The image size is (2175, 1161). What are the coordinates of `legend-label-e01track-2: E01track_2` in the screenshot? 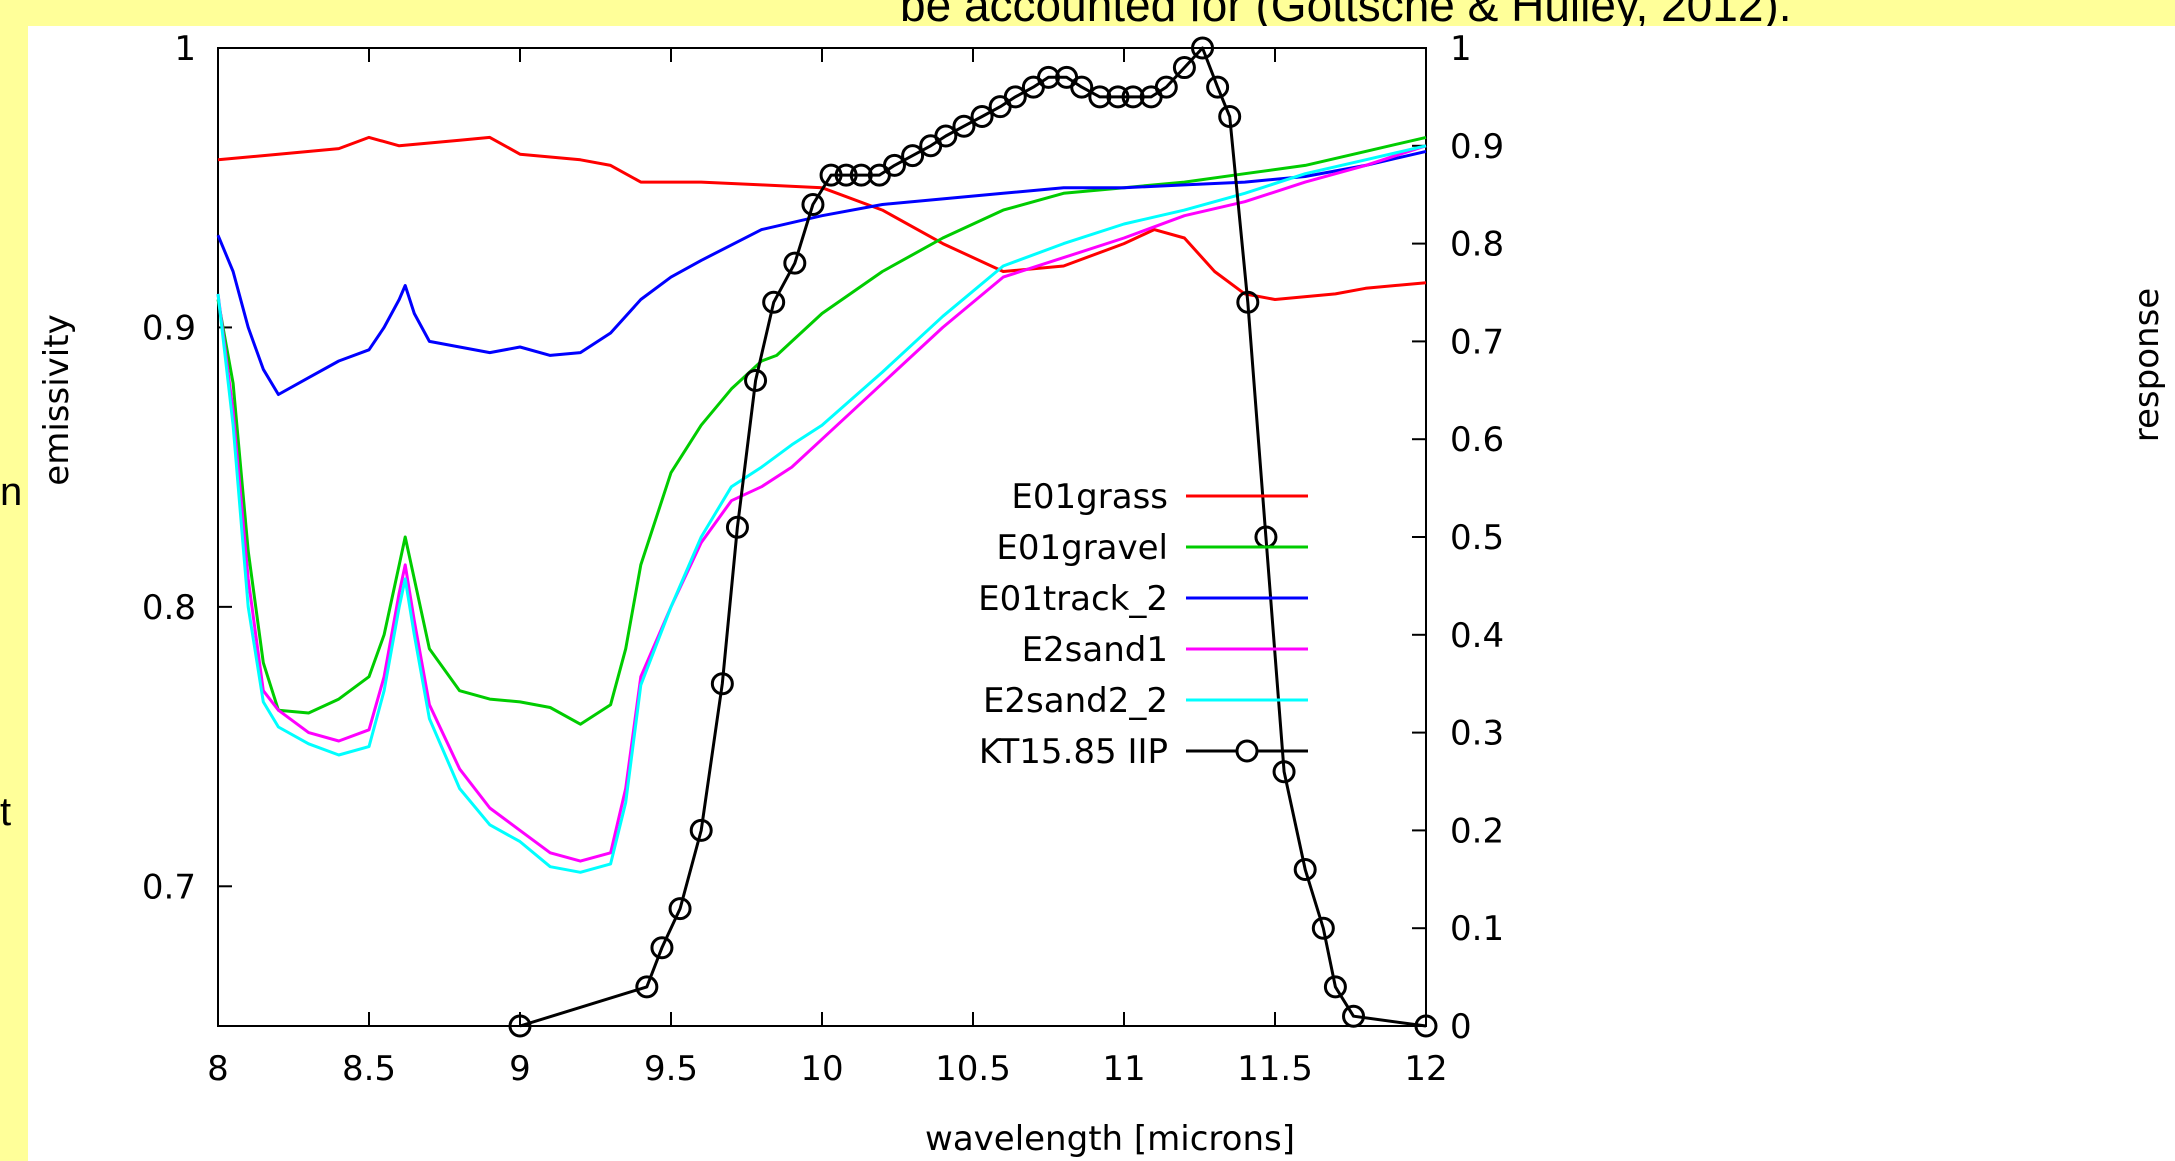 It's located at (1073, 599).